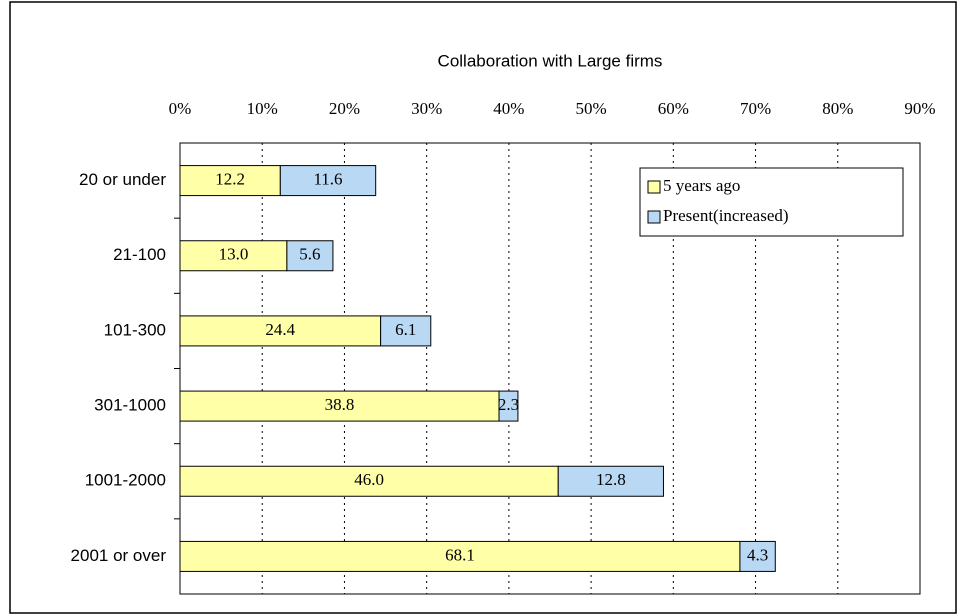  I want to click on chart-title: Collaboration with Large firms, so click(550, 60).